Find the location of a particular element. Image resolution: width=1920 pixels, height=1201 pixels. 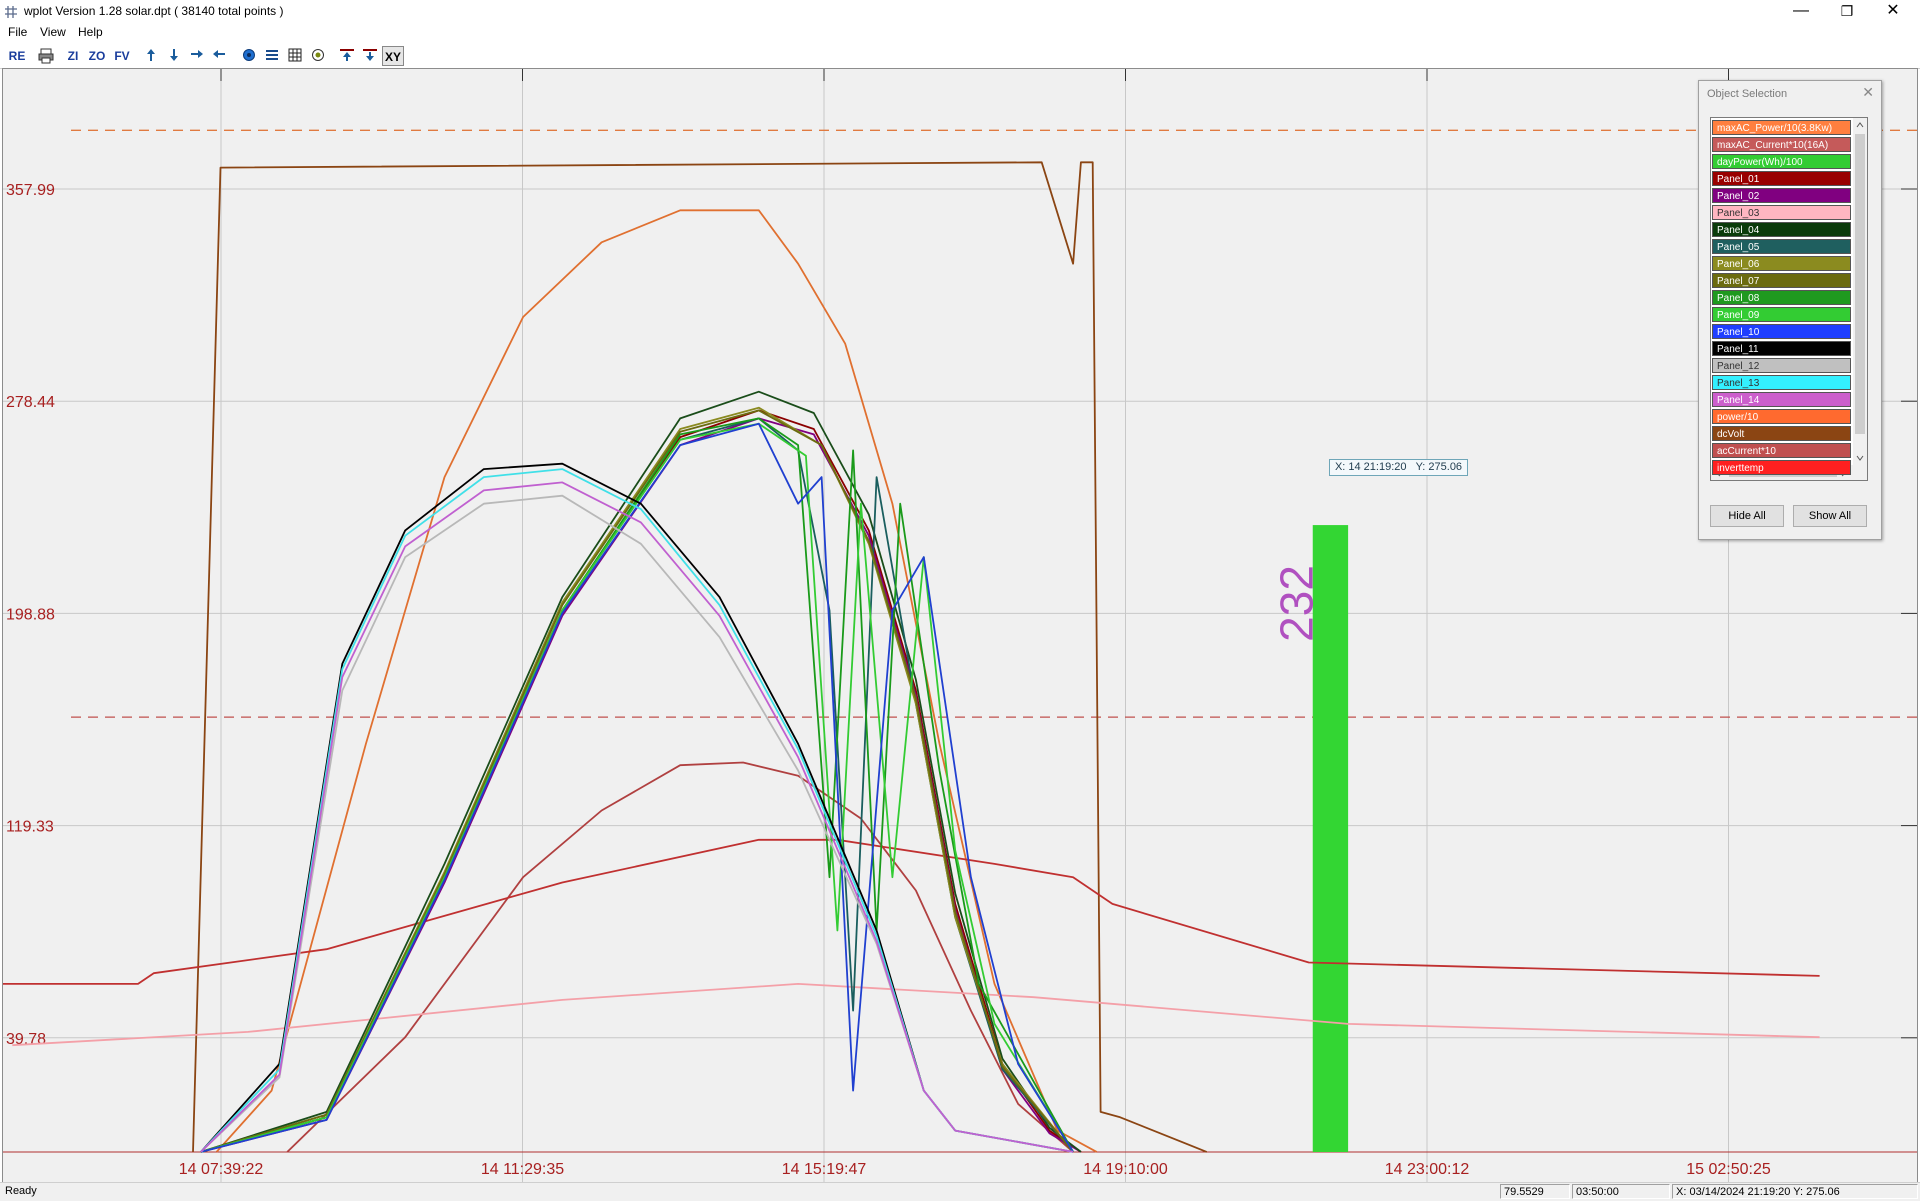

minimize-button: — is located at coordinates (1801, 10).